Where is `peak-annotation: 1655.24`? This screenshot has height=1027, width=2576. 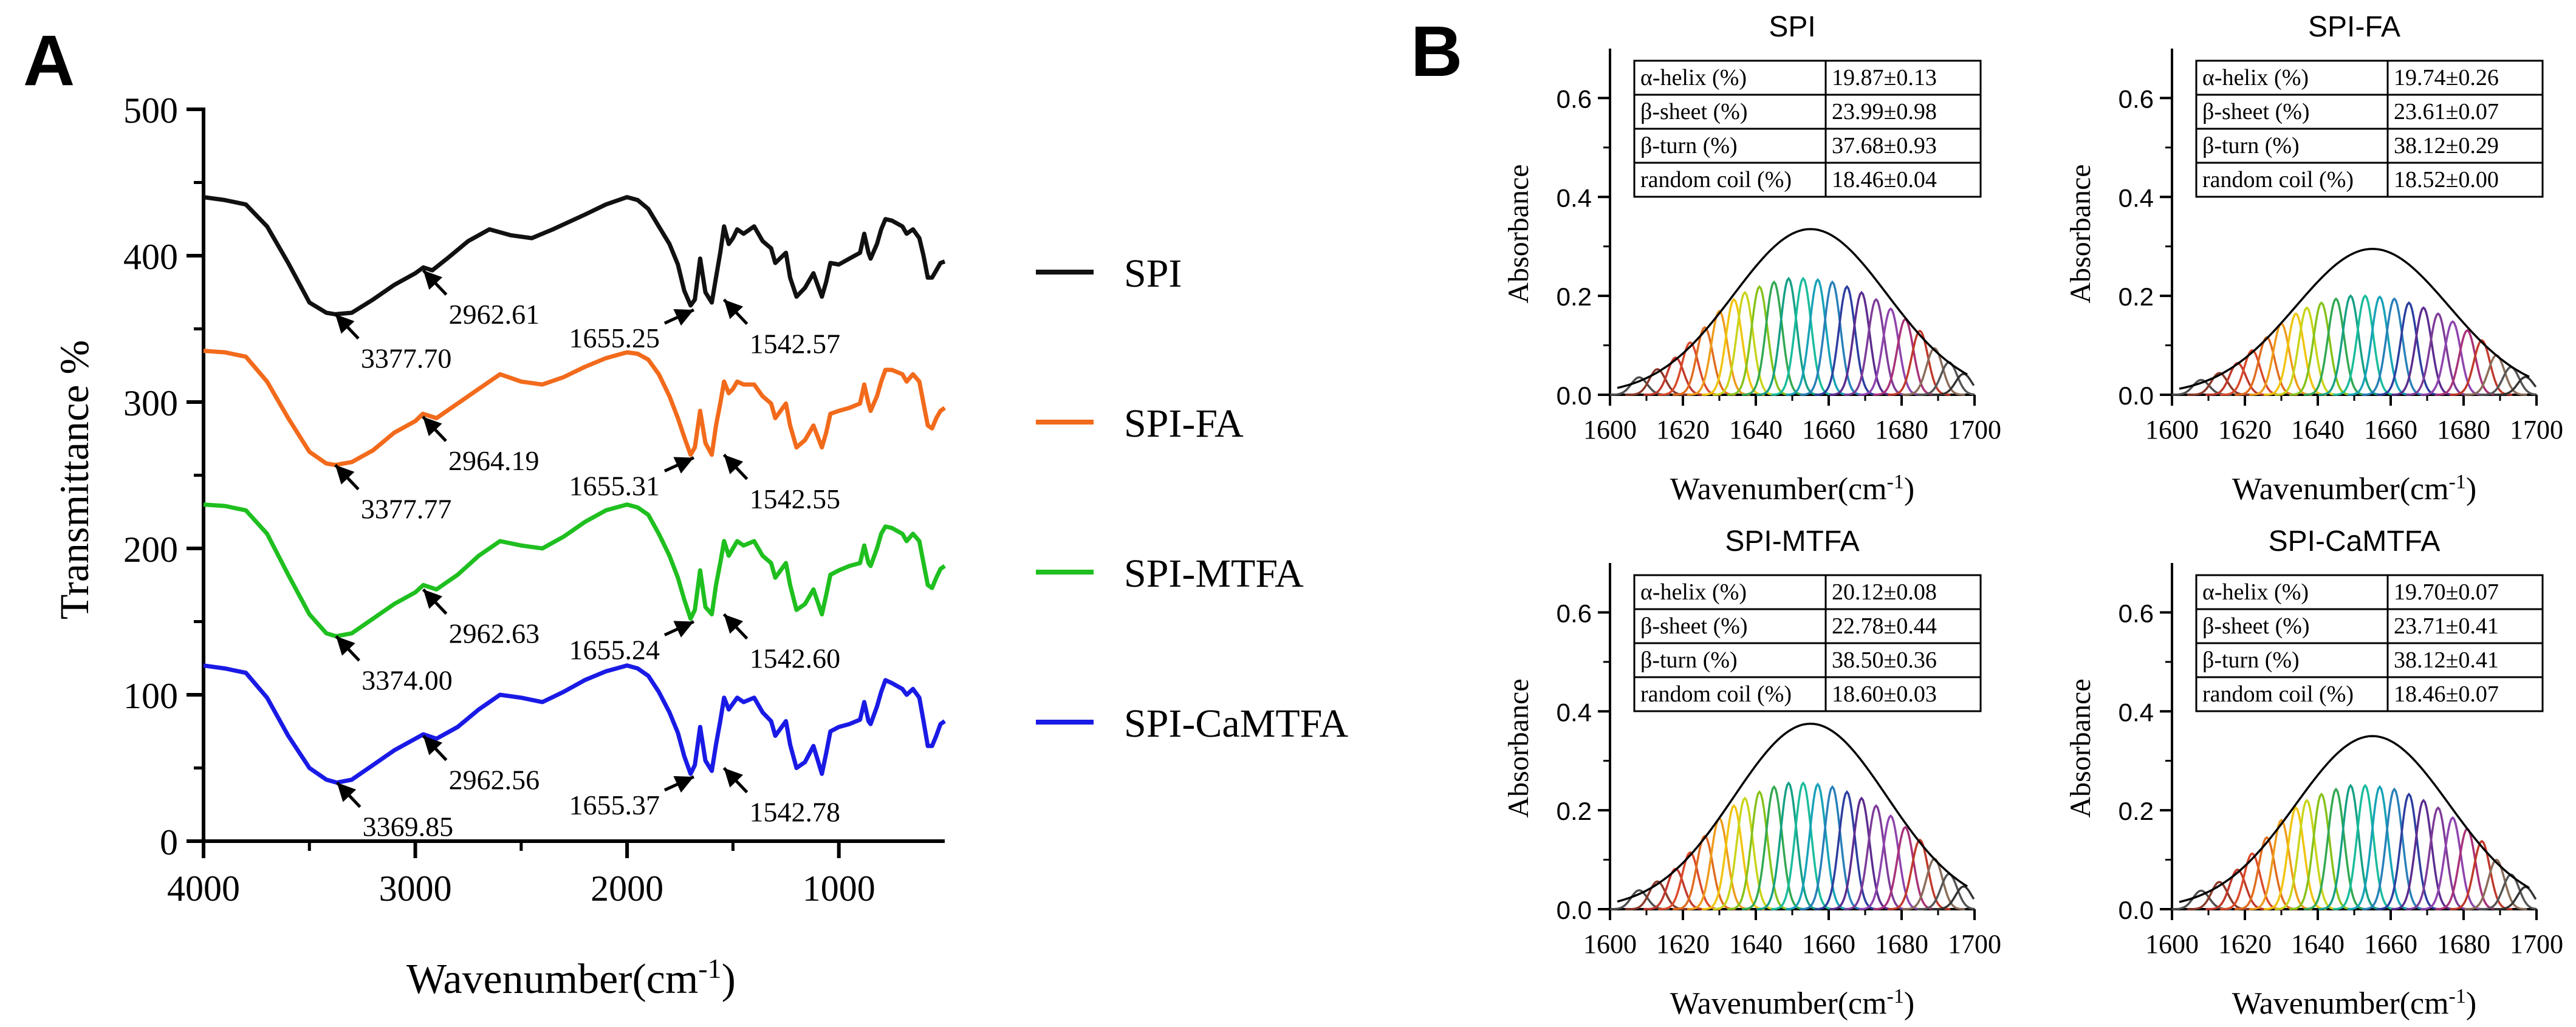 peak-annotation: 1655.24 is located at coordinates (631, 643).